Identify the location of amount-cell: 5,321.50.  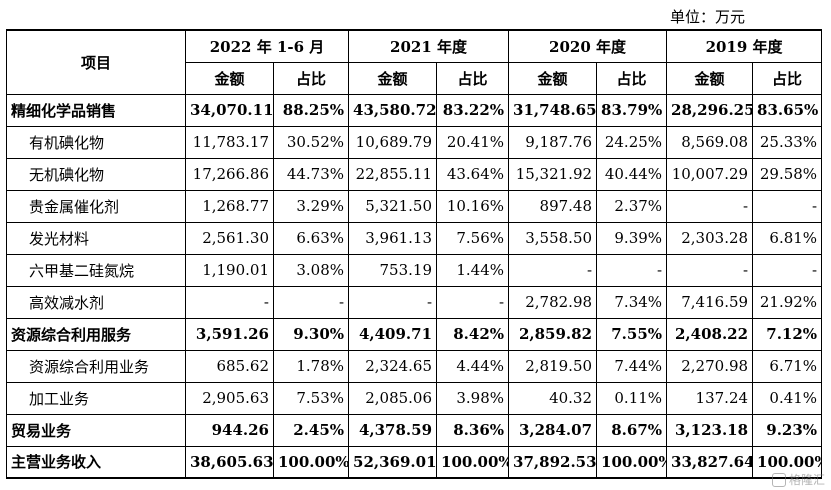
(393, 206).